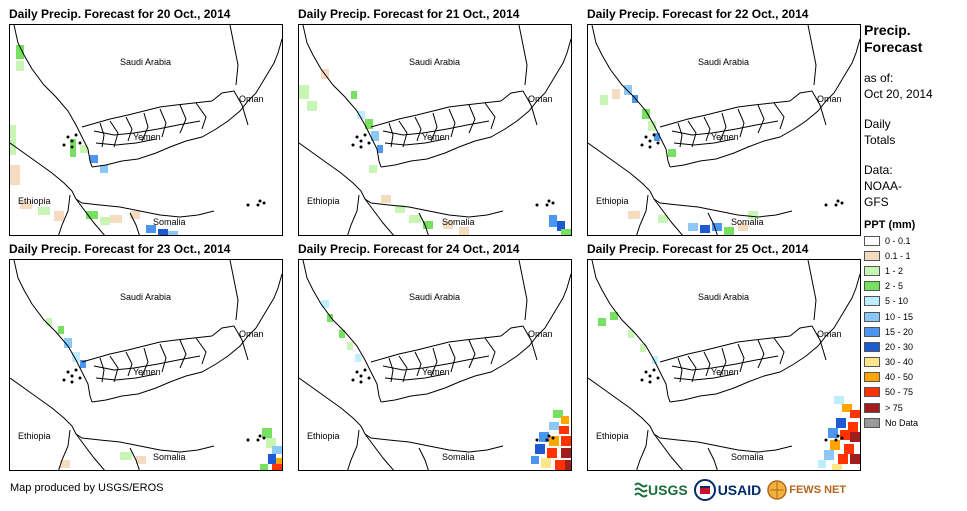  Describe the element at coordinates (894, 286) in the screenshot. I see `legend-label: 2 - 5` at that location.